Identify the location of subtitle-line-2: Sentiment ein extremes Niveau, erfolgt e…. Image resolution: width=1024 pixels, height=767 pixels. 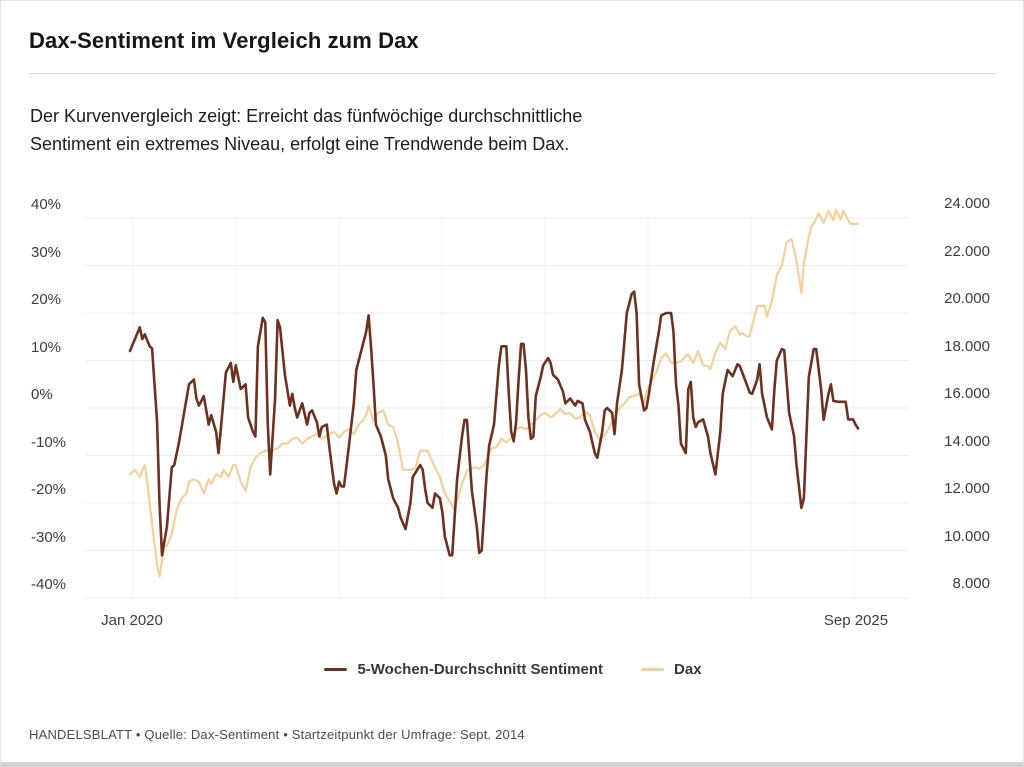
(300, 144).